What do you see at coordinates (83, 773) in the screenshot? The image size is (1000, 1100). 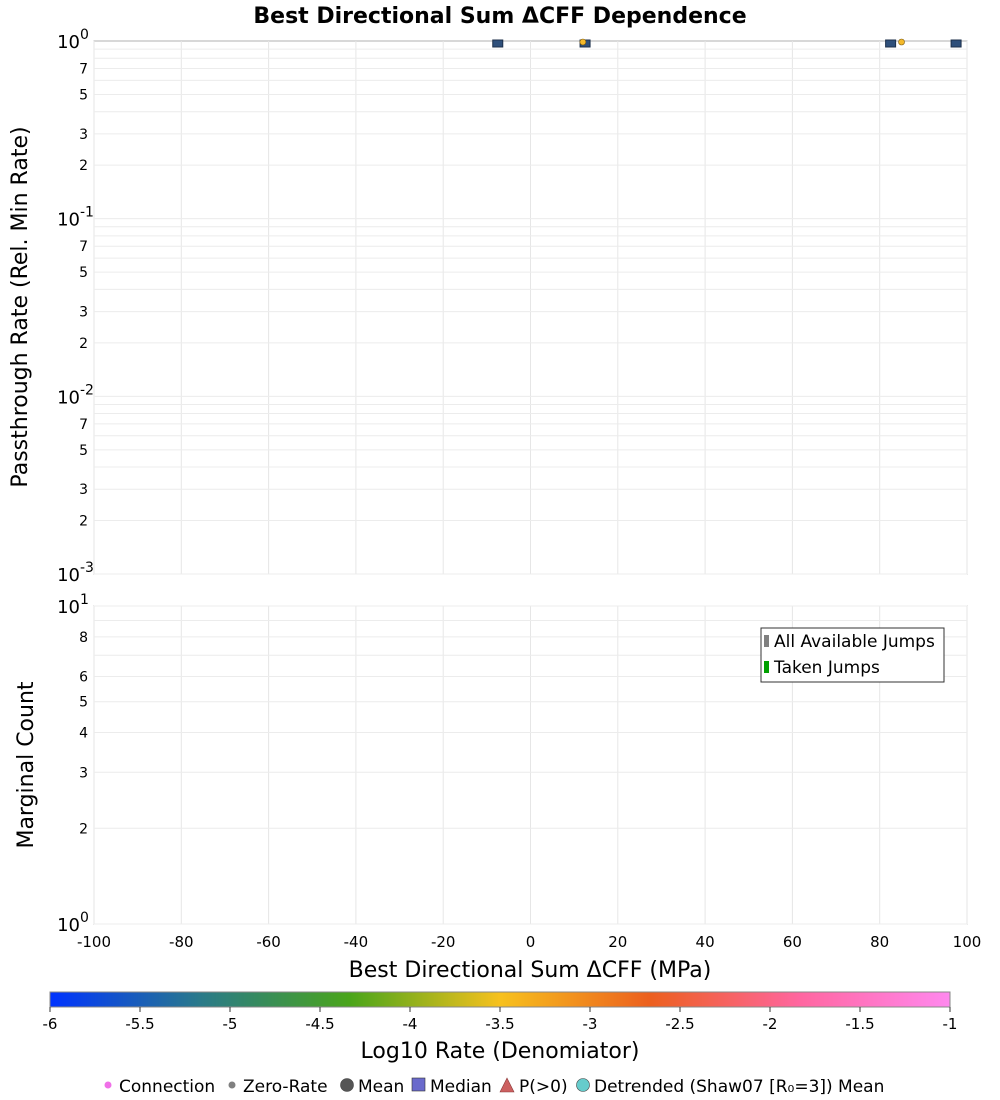 I see `bottom-y-minor-tick-label: 3` at bounding box center [83, 773].